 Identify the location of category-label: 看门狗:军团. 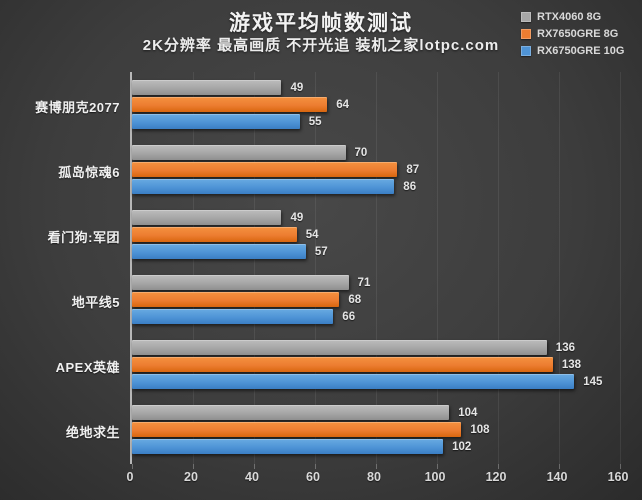
(83, 237).